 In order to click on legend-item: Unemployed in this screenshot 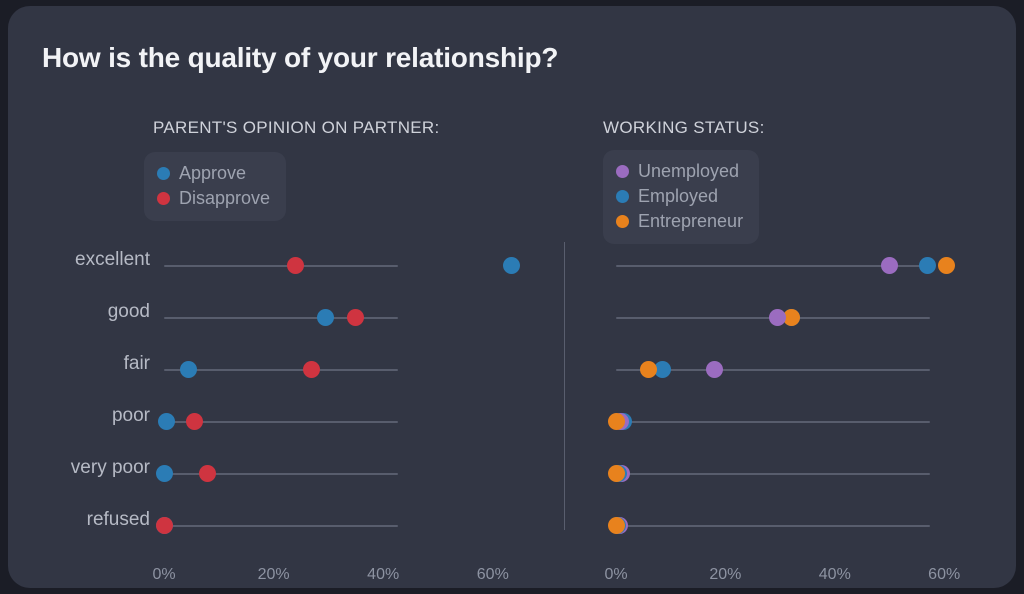, I will do `click(679, 171)`.